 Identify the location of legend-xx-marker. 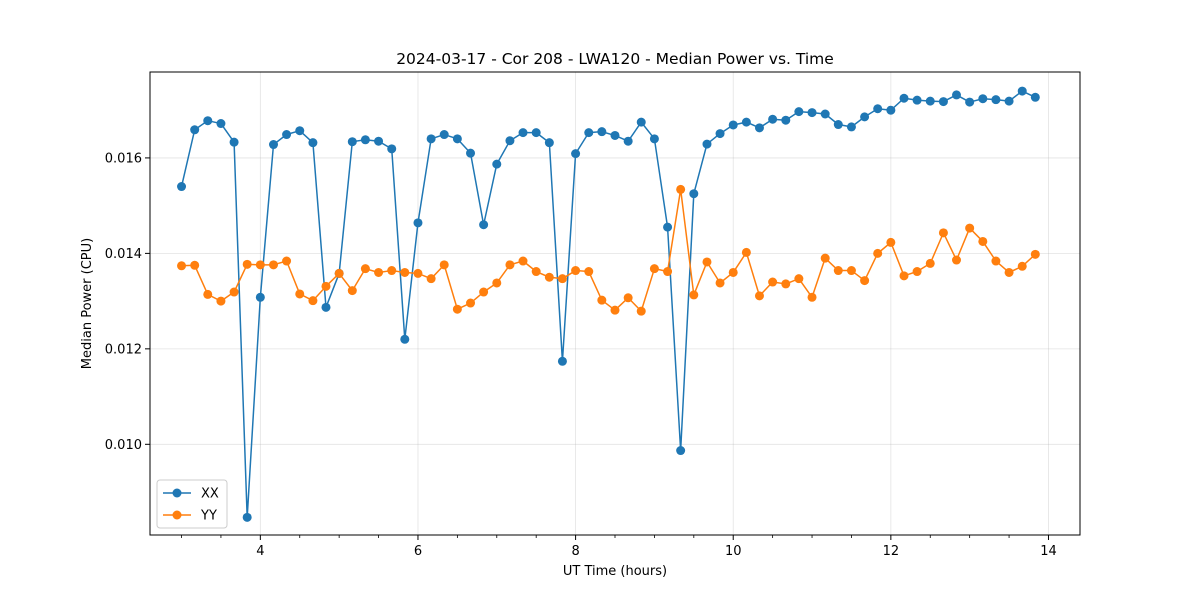
(177, 493).